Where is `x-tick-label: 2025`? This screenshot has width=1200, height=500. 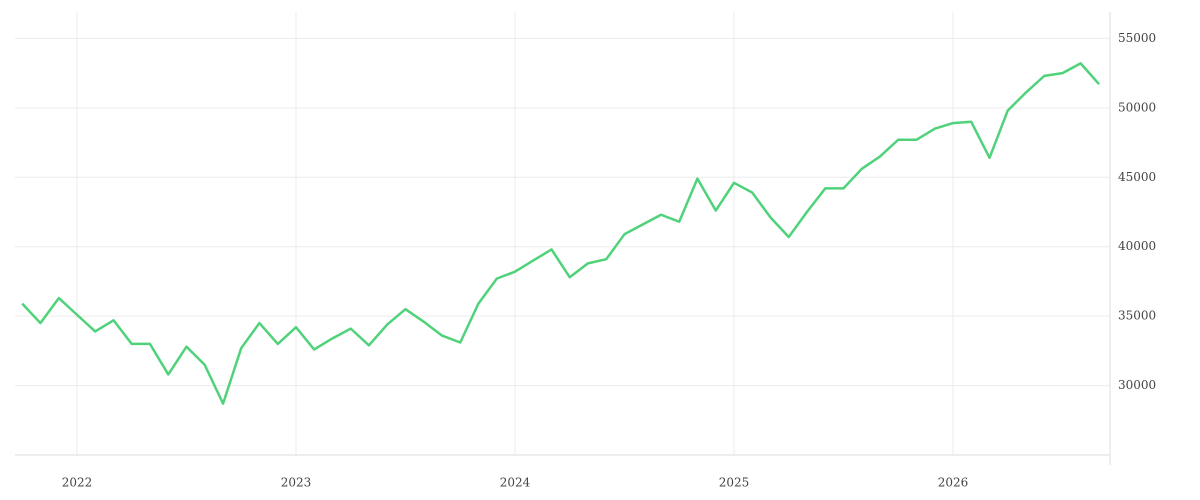 x-tick-label: 2025 is located at coordinates (734, 483).